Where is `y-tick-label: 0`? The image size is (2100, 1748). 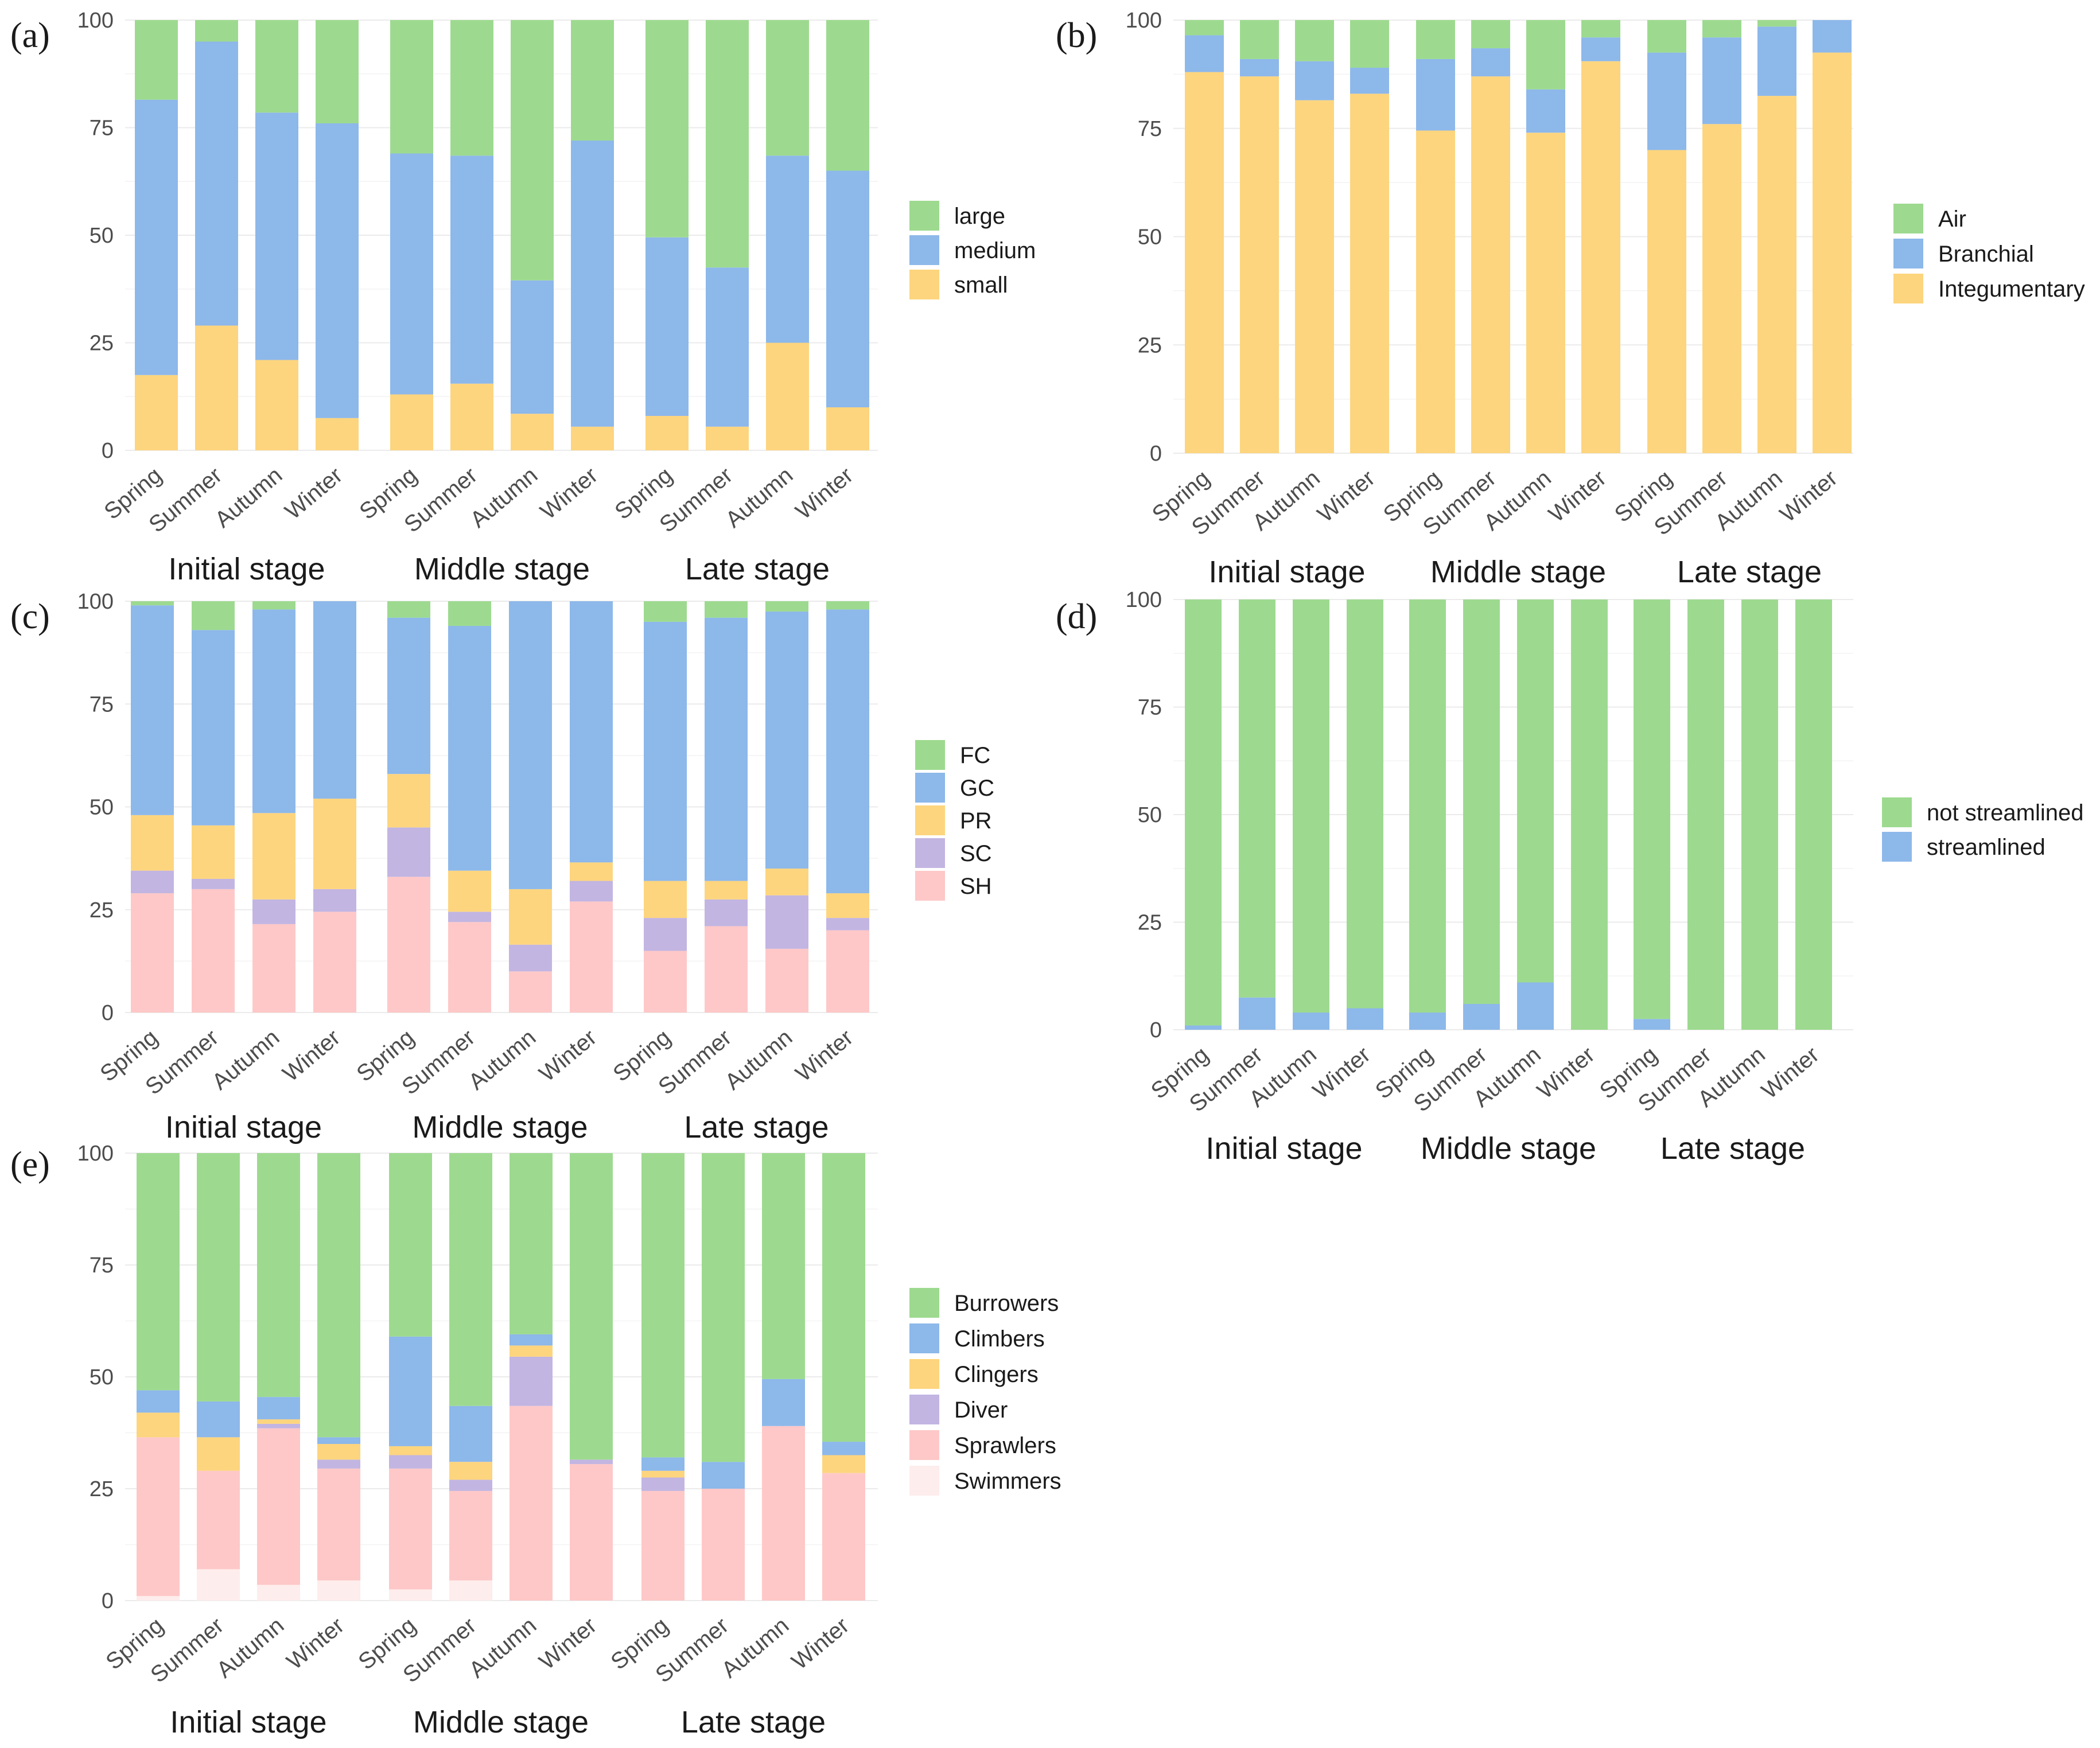 y-tick-label: 0 is located at coordinates (1156, 1030).